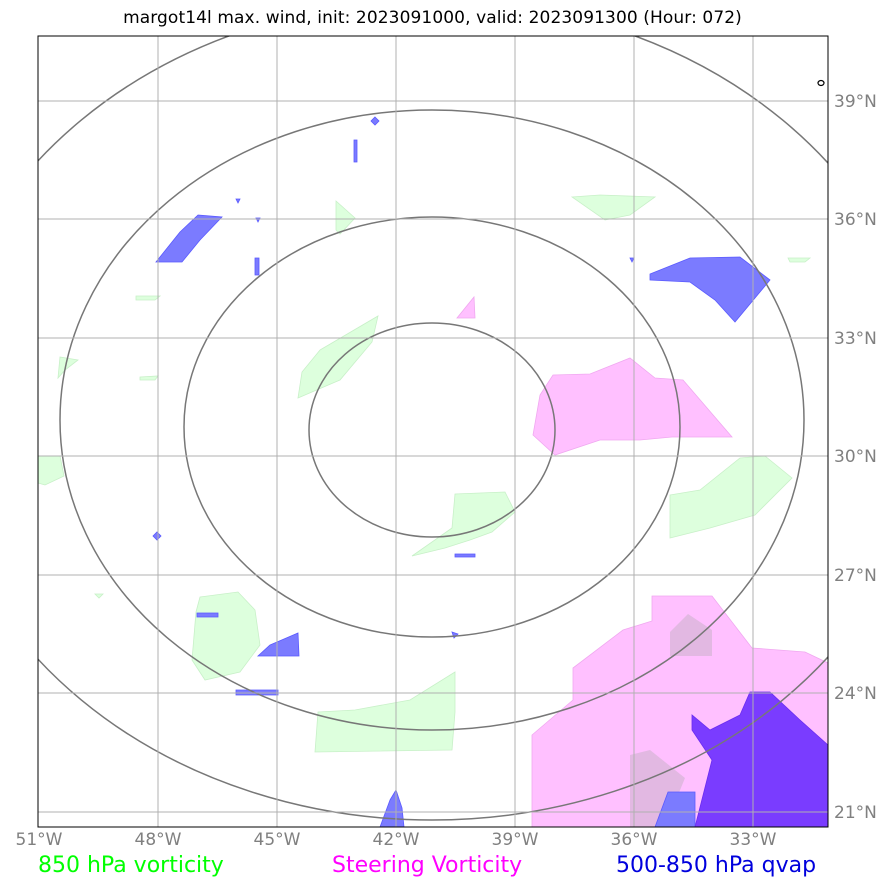 Image resolution: width=895 pixels, height=891 pixels. What do you see at coordinates (855, 339) in the screenshot?
I see `y-tick-label: 33°N` at bounding box center [855, 339].